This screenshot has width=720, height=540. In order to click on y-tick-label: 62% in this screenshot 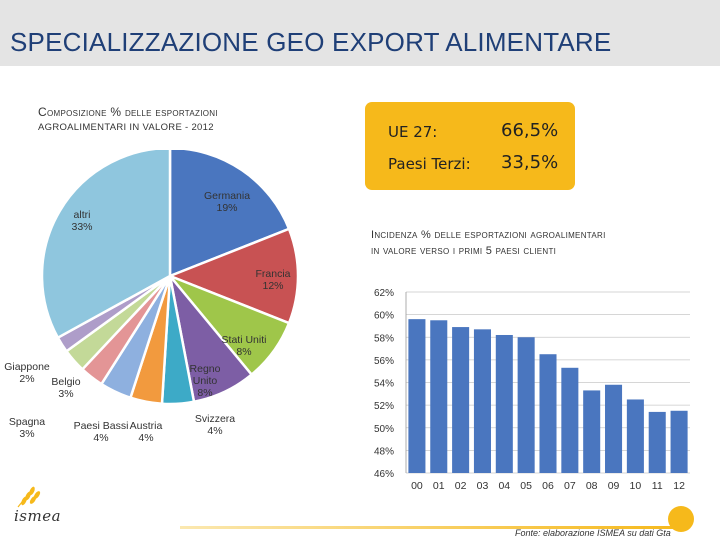, I will do `click(384, 293)`.